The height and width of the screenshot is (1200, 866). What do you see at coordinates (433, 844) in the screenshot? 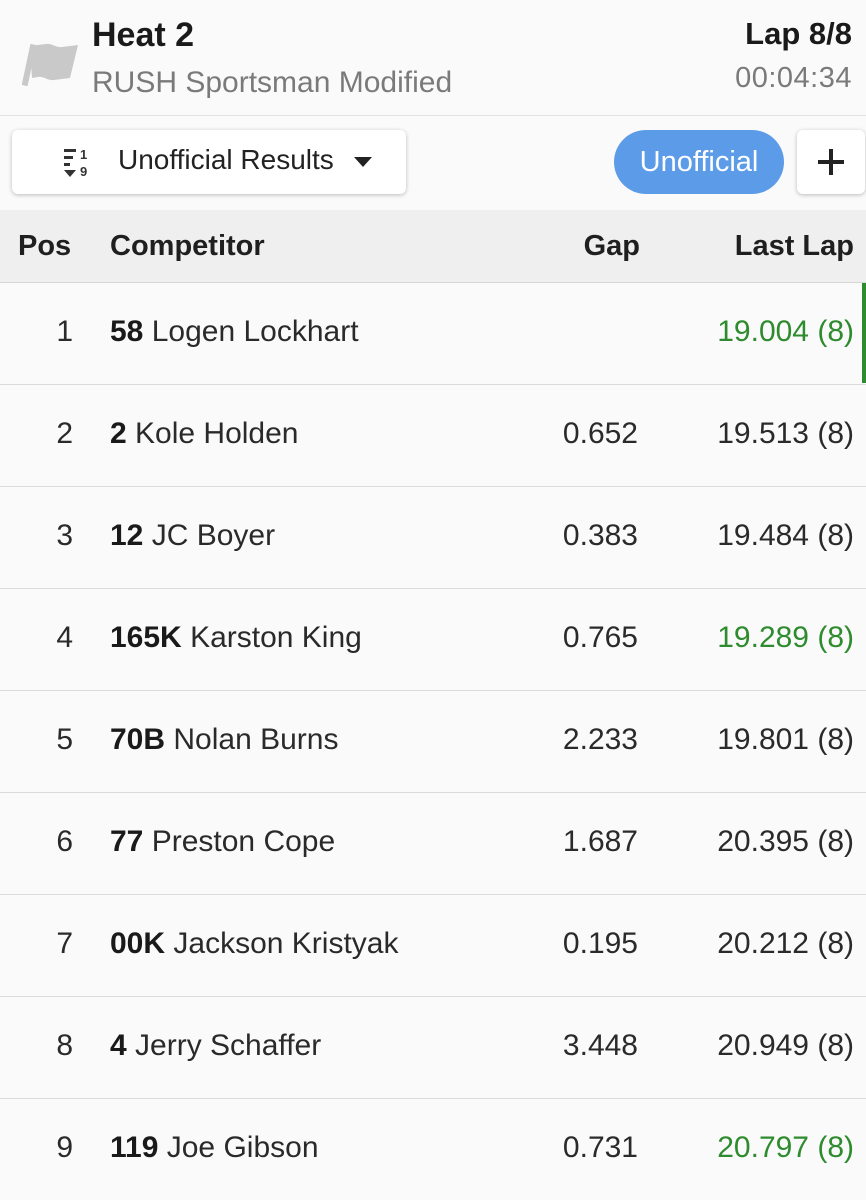
I see `table-row: 6 77 Preston Cope 1.687 20.395 (8)` at bounding box center [433, 844].